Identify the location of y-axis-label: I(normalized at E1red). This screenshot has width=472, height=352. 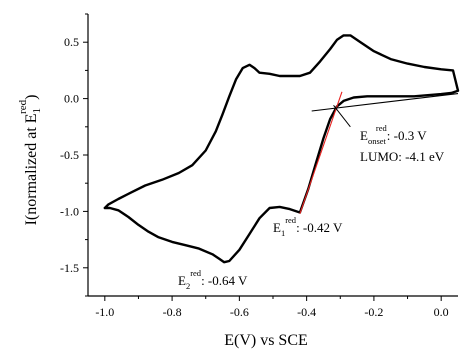
(30, 160).